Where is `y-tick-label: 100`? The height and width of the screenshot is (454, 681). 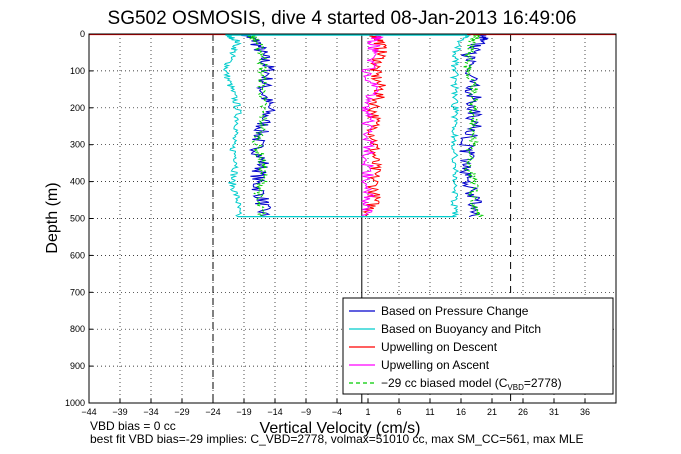 y-tick-label: 100 is located at coordinates (77, 71).